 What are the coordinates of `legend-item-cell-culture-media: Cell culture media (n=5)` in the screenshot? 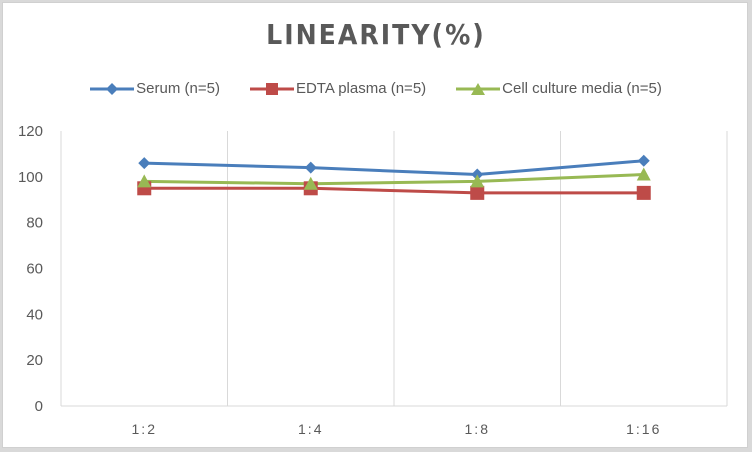 It's located at (559, 88).